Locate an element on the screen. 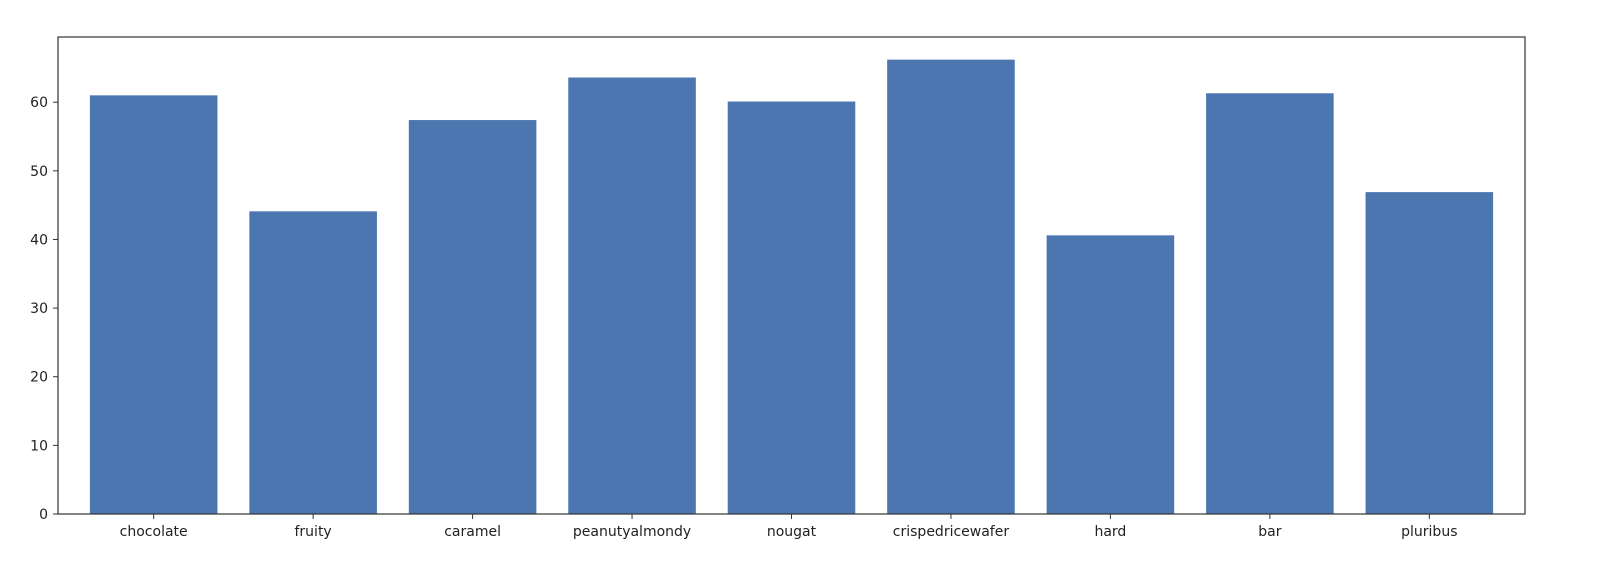  bar-bar is located at coordinates (1270, 303).